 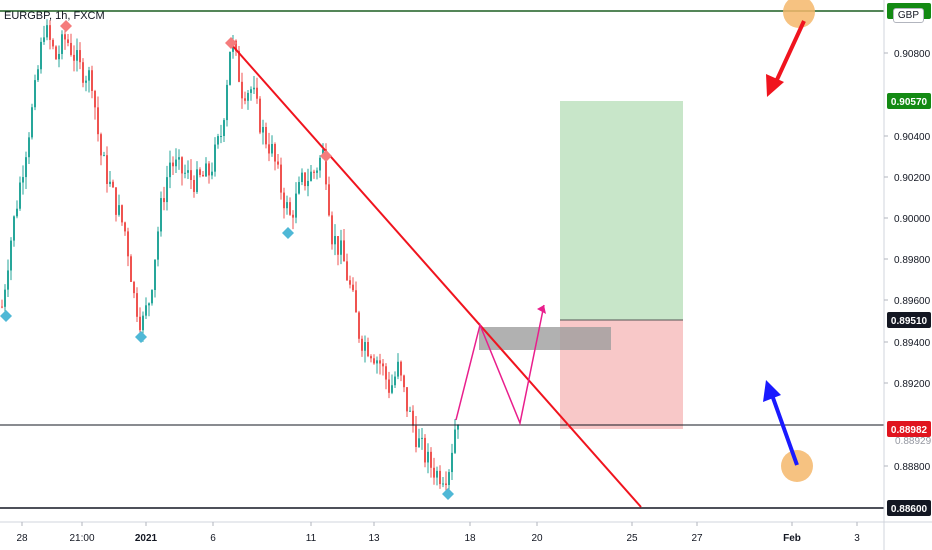 I want to click on currency-badge: GBP, so click(x=908, y=15).